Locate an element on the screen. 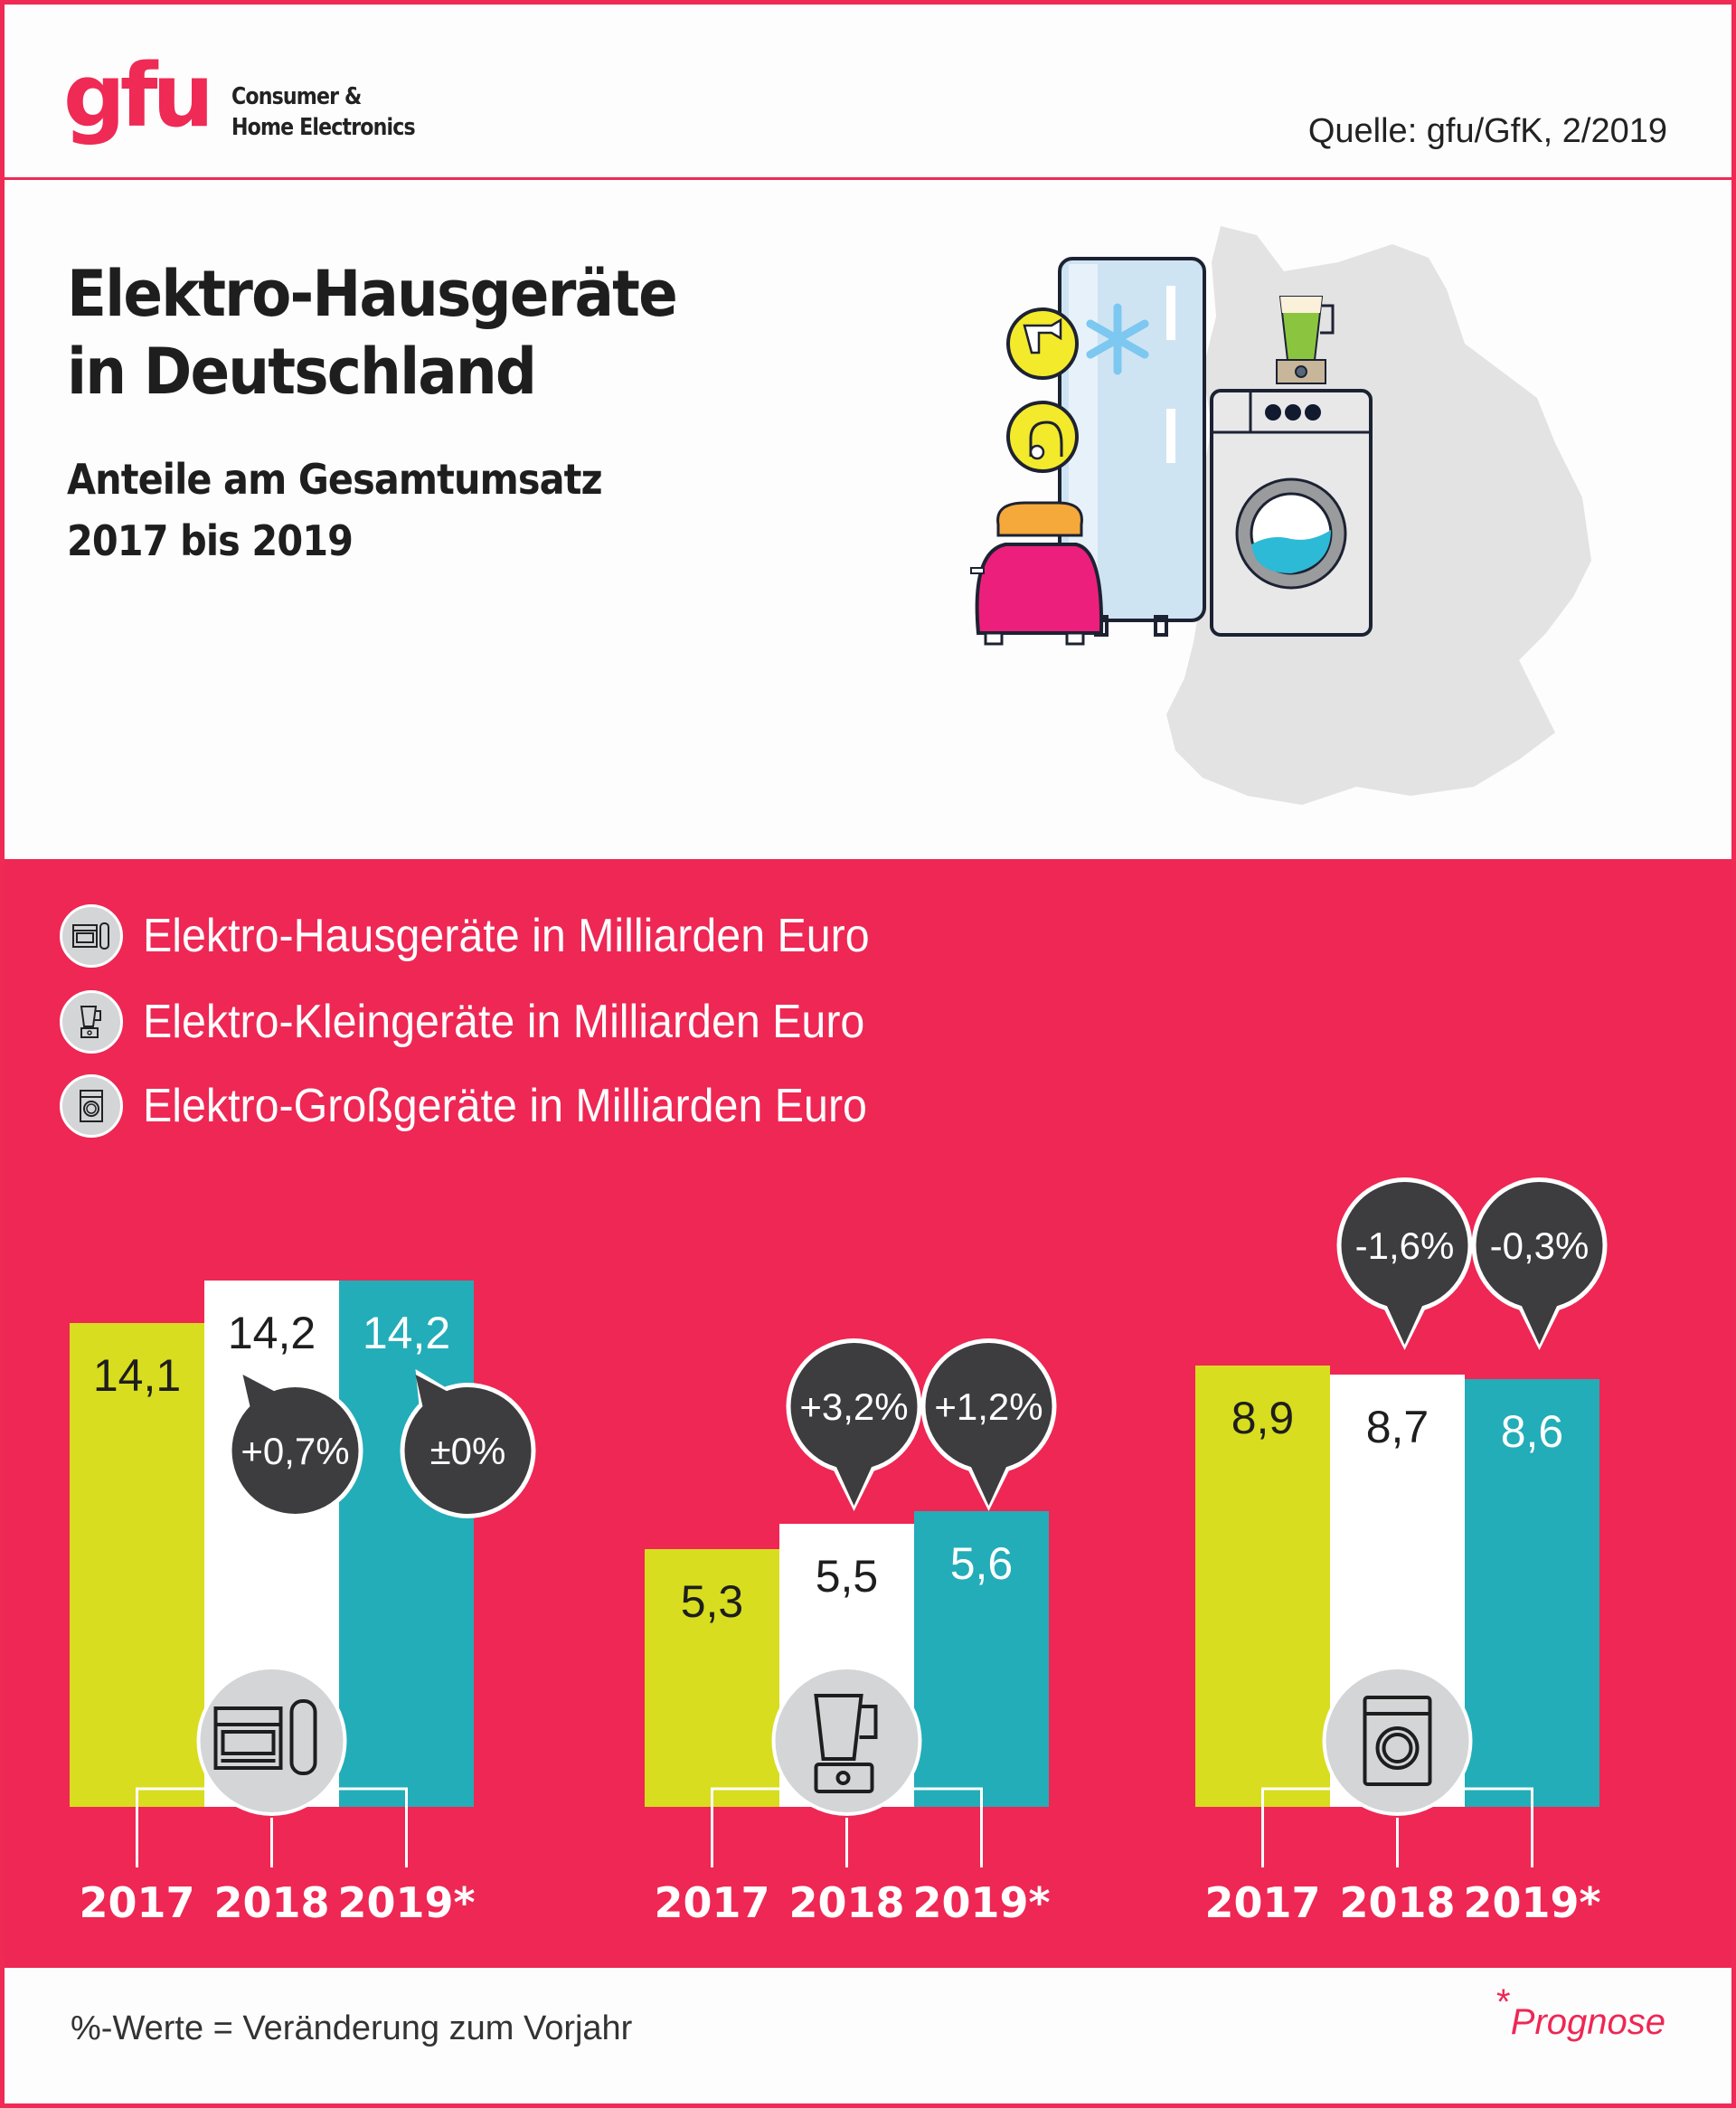 This screenshot has width=1736, height=2108. bar-value-label: 8,9 is located at coordinates (1263, 1418).